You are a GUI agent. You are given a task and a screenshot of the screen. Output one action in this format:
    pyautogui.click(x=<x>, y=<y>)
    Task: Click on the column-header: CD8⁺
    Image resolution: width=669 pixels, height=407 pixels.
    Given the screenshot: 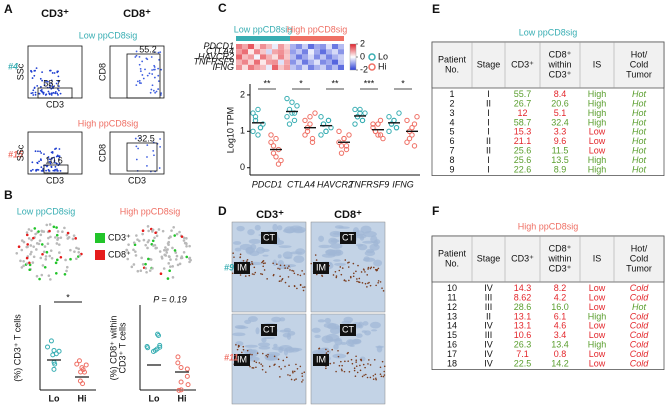 What is the action you would take?
    pyautogui.click(x=560, y=54)
    